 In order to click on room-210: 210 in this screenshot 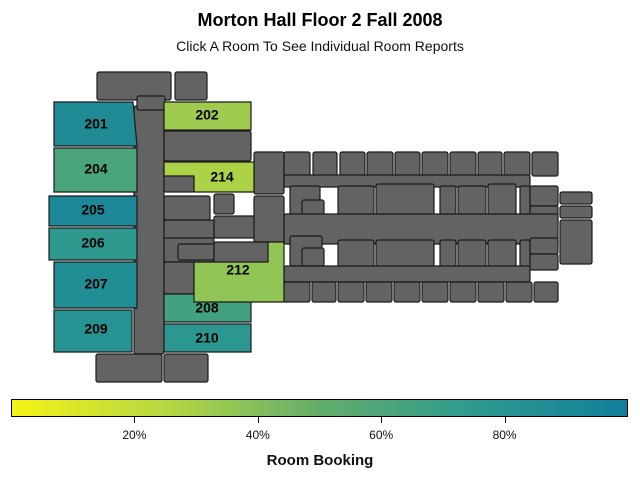, I will do `click(207, 338)`.